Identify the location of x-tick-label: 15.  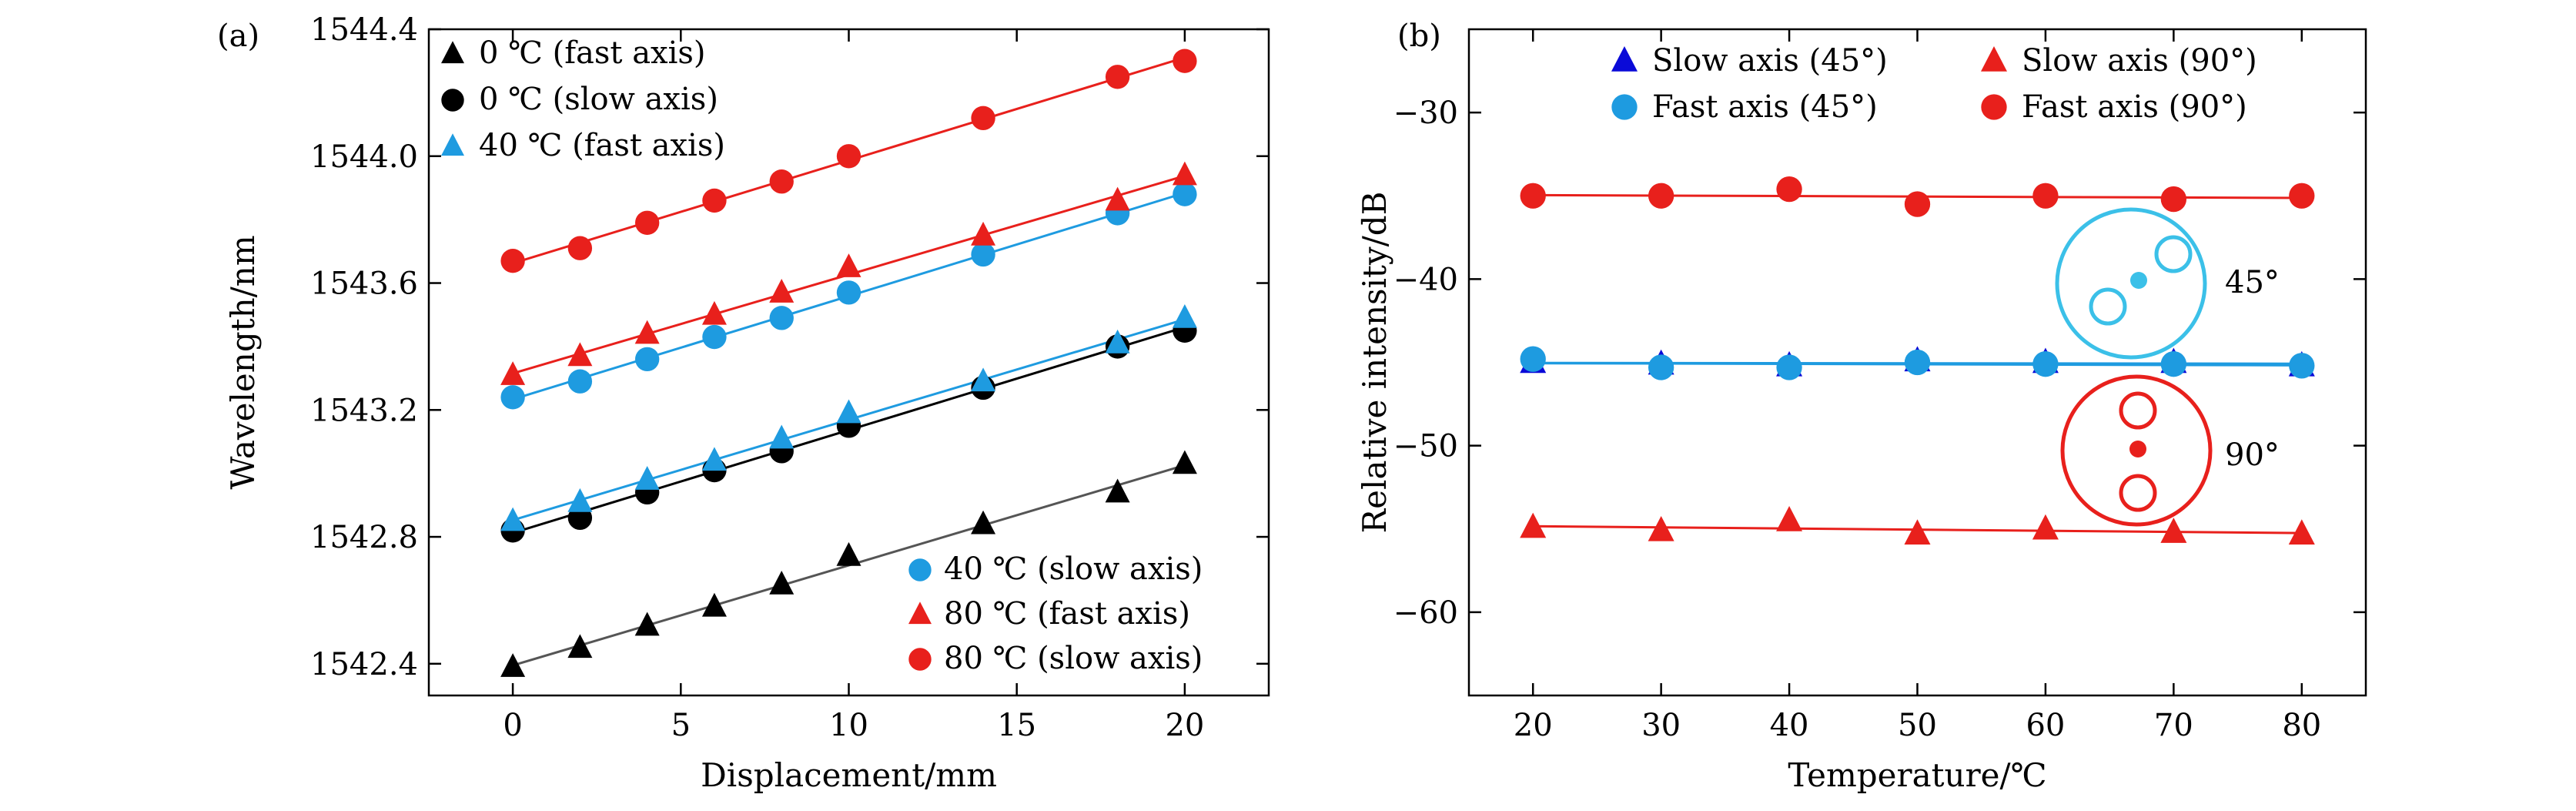
(1017, 725).